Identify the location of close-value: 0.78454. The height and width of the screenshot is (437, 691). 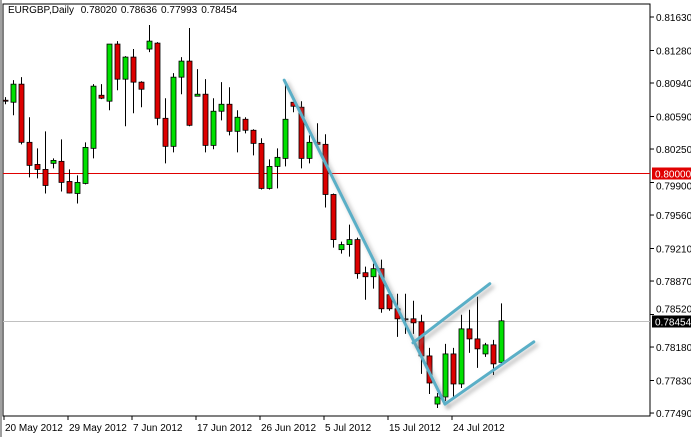
(219, 10).